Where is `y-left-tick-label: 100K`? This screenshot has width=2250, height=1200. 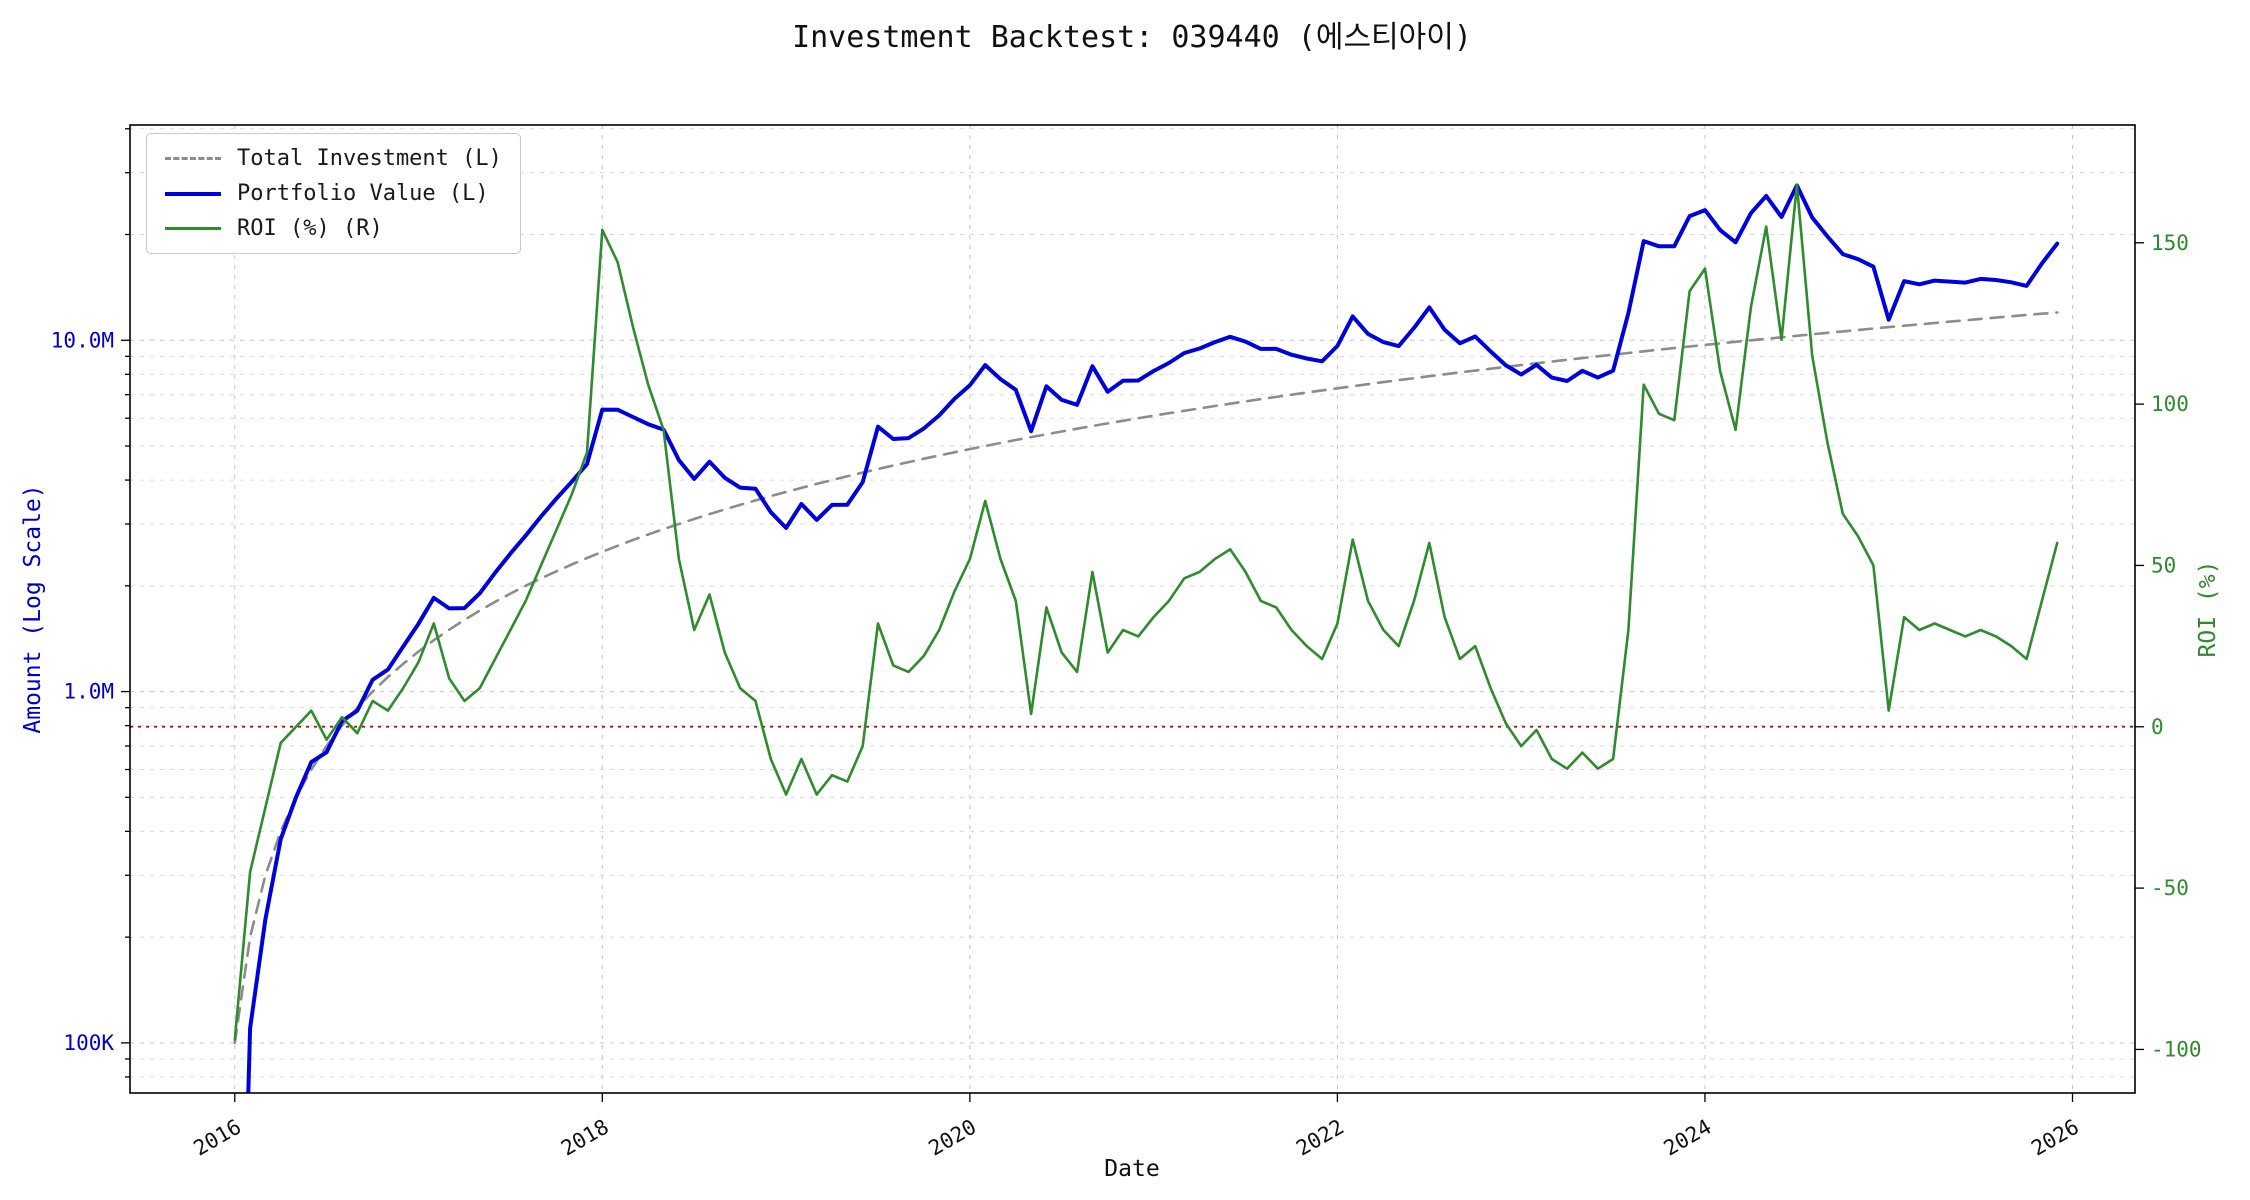 y-left-tick-label: 100K is located at coordinates (88, 1043).